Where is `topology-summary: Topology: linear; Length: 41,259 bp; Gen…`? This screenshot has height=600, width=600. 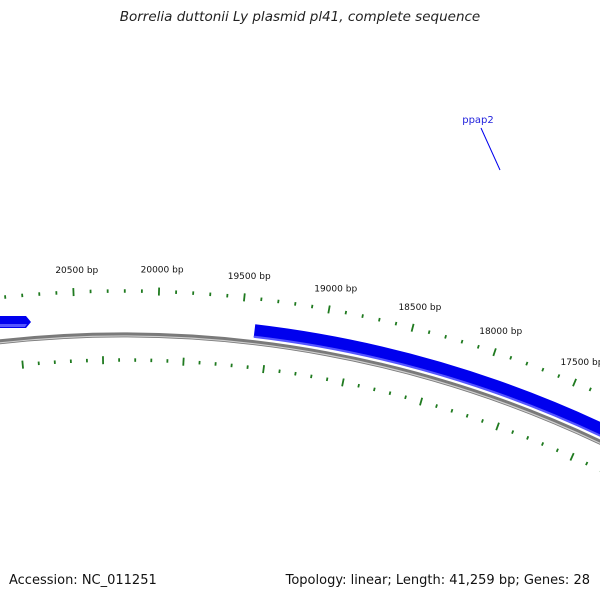 topology-summary: Topology: linear; Length: 41,259 bp; Gen… is located at coordinates (437, 580).